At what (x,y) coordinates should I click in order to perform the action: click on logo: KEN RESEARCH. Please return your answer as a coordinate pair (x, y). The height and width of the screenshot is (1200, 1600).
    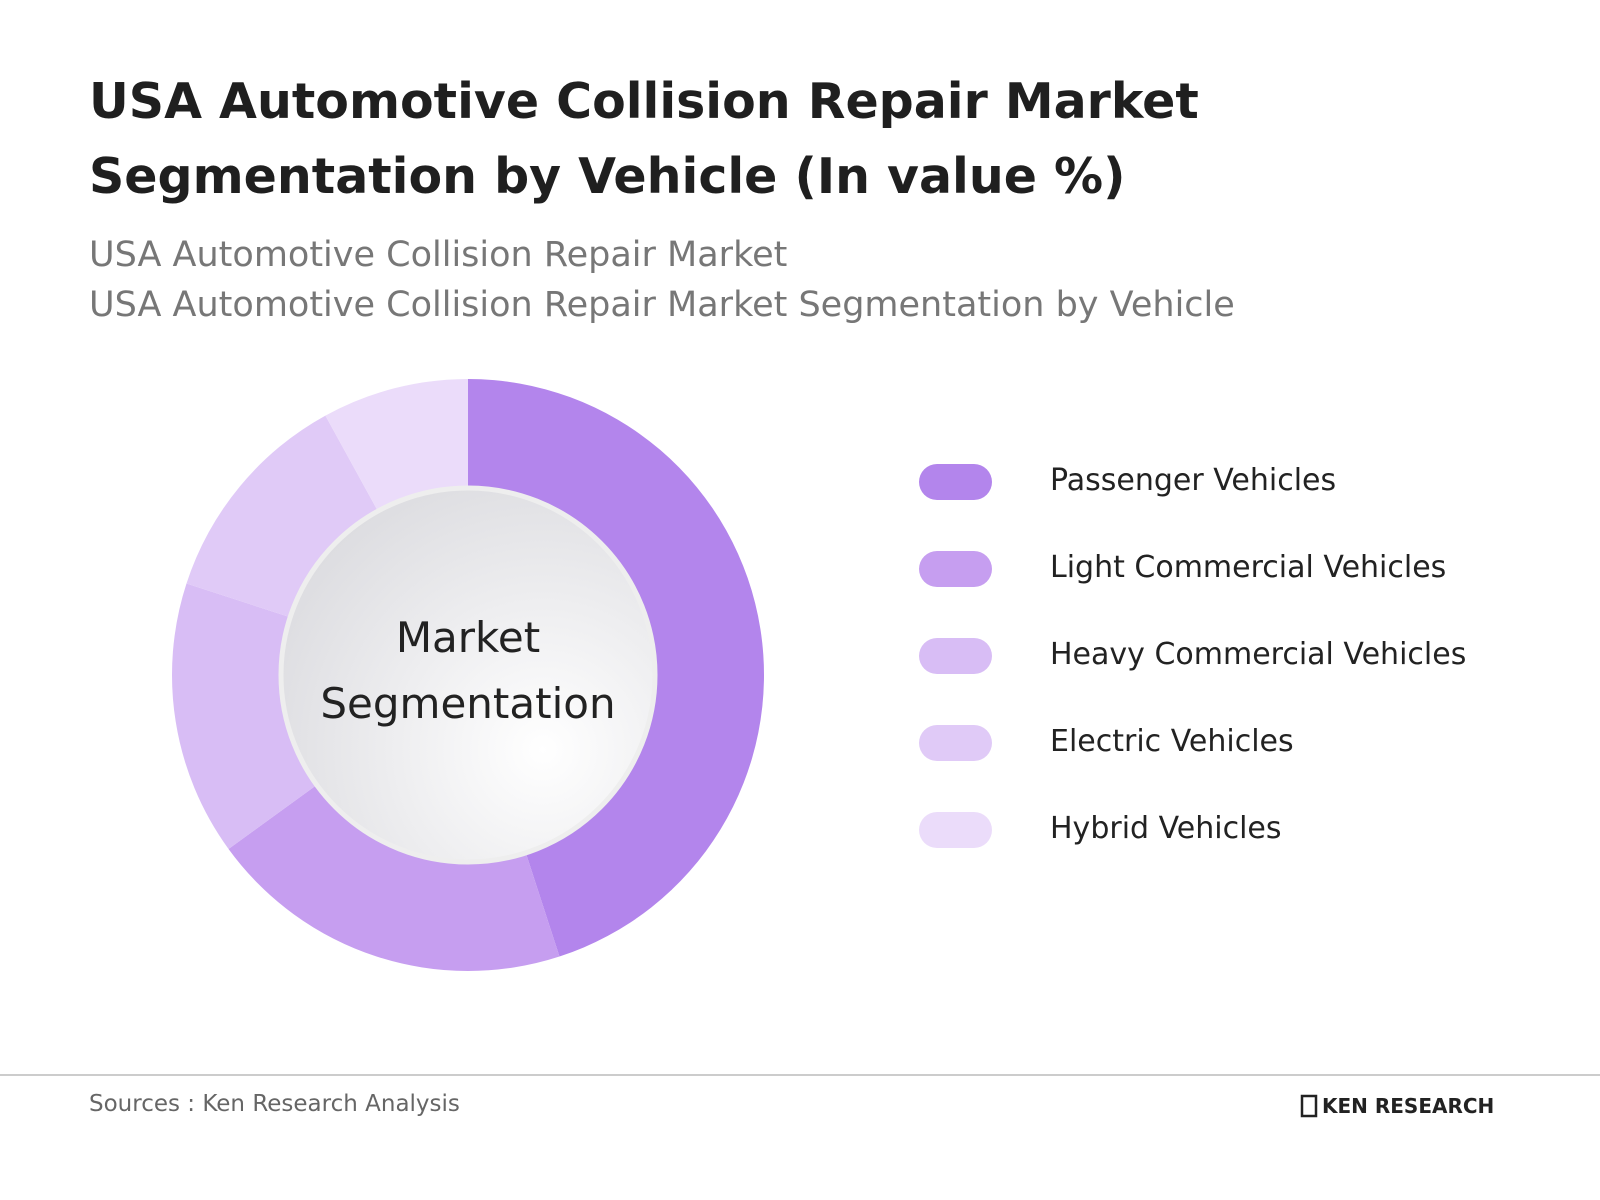
    Looking at the image, I should click on (1408, 1106).